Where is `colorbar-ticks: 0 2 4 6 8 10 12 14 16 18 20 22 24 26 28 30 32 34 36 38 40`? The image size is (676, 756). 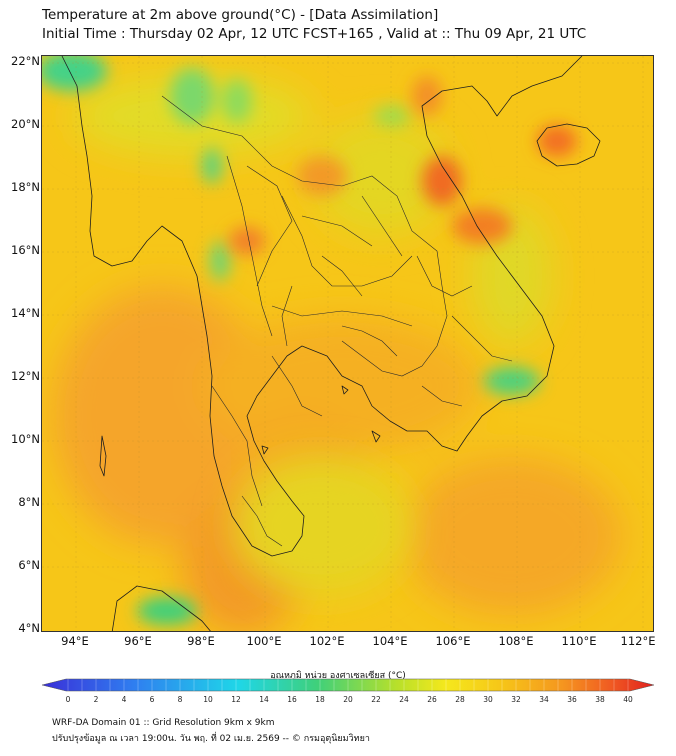 colorbar-ticks: 0 2 4 6 8 10 12 14 16 18 20 22 24 26 28 30 32 34 36 38 40 is located at coordinates (349, 691).